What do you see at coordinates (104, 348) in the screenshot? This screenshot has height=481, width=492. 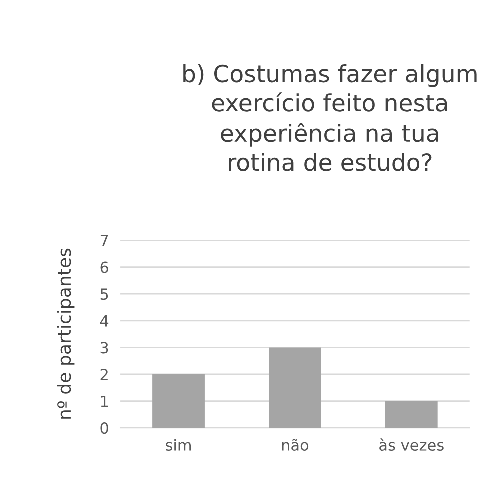 I see `y-tick-label: 3` at bounding box center [104, 348].